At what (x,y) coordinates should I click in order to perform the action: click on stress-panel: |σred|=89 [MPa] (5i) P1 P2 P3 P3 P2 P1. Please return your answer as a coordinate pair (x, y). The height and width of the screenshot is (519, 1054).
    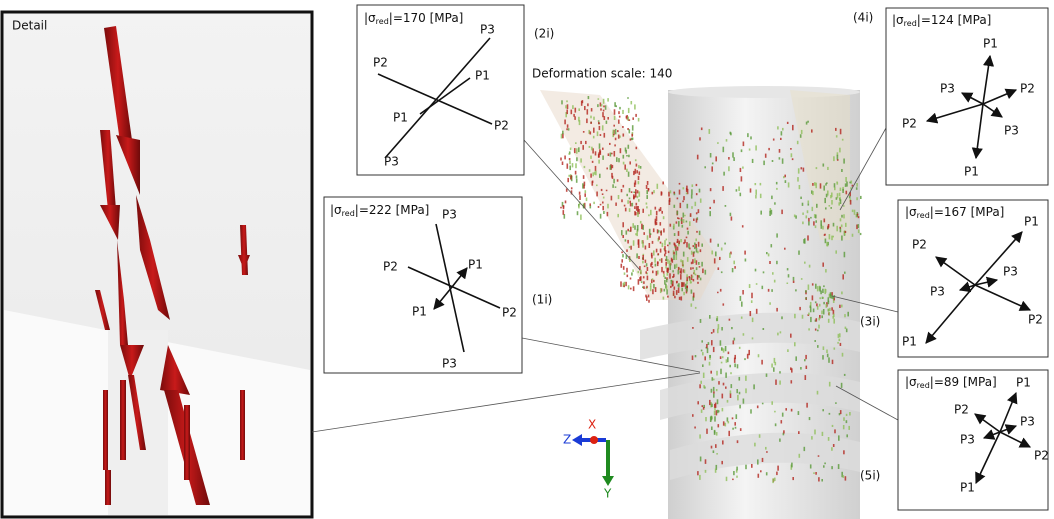
    Looking at the image, I should click on (954, 440).